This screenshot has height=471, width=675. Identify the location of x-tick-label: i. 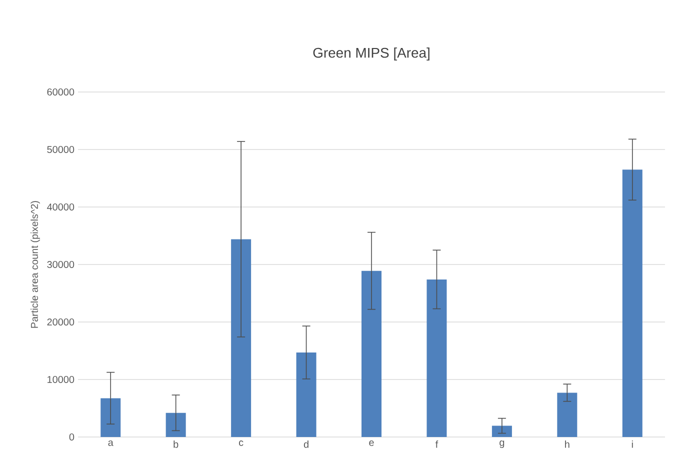
(632, 444).